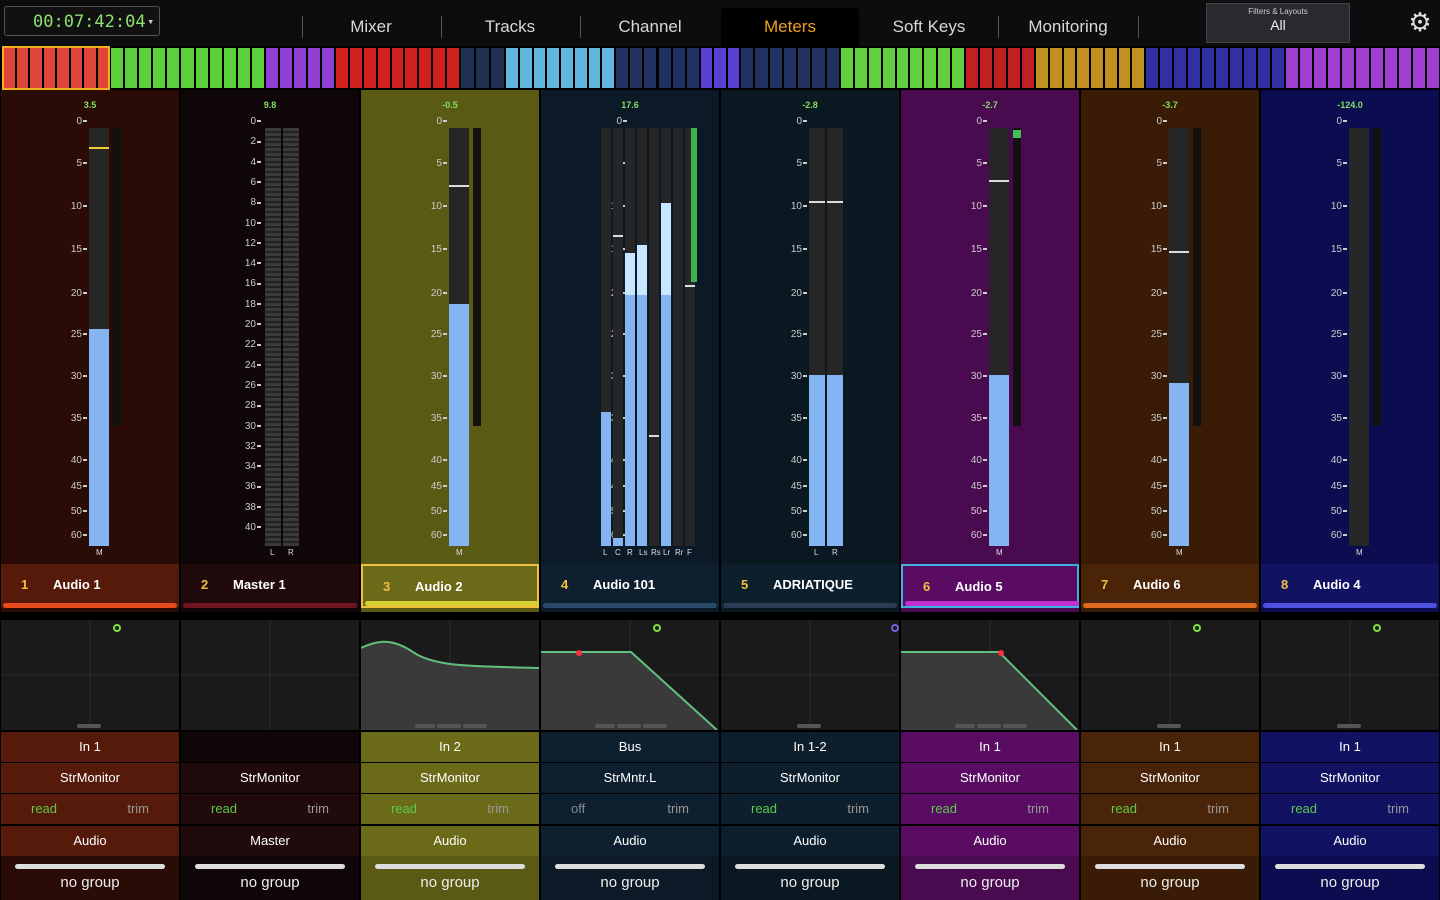 The image size is (1440, 900). What do you see at coordinates (90, 675) in the screenshot?
I see `eq-curve-display` at bounding box center [90, 675].